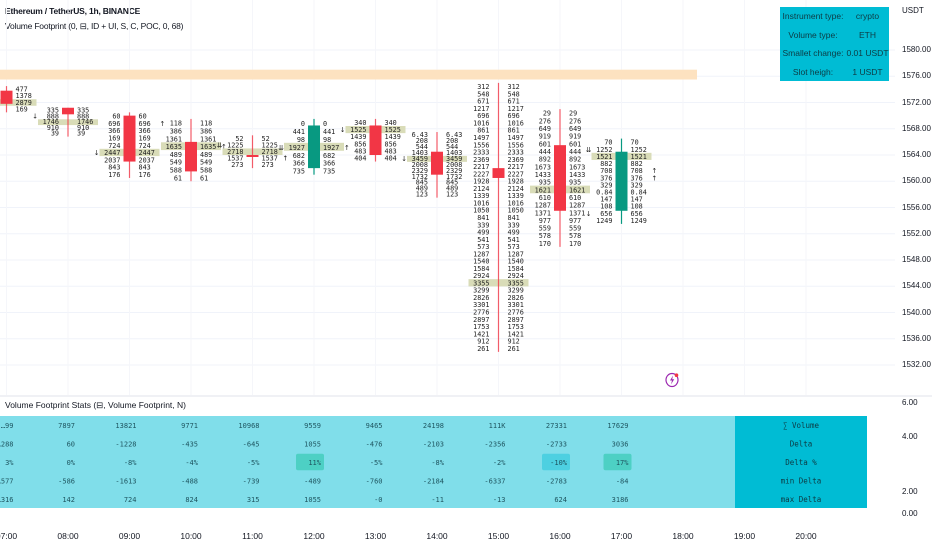  I want to click on bid-volume-label: 682, so click(299, 156).